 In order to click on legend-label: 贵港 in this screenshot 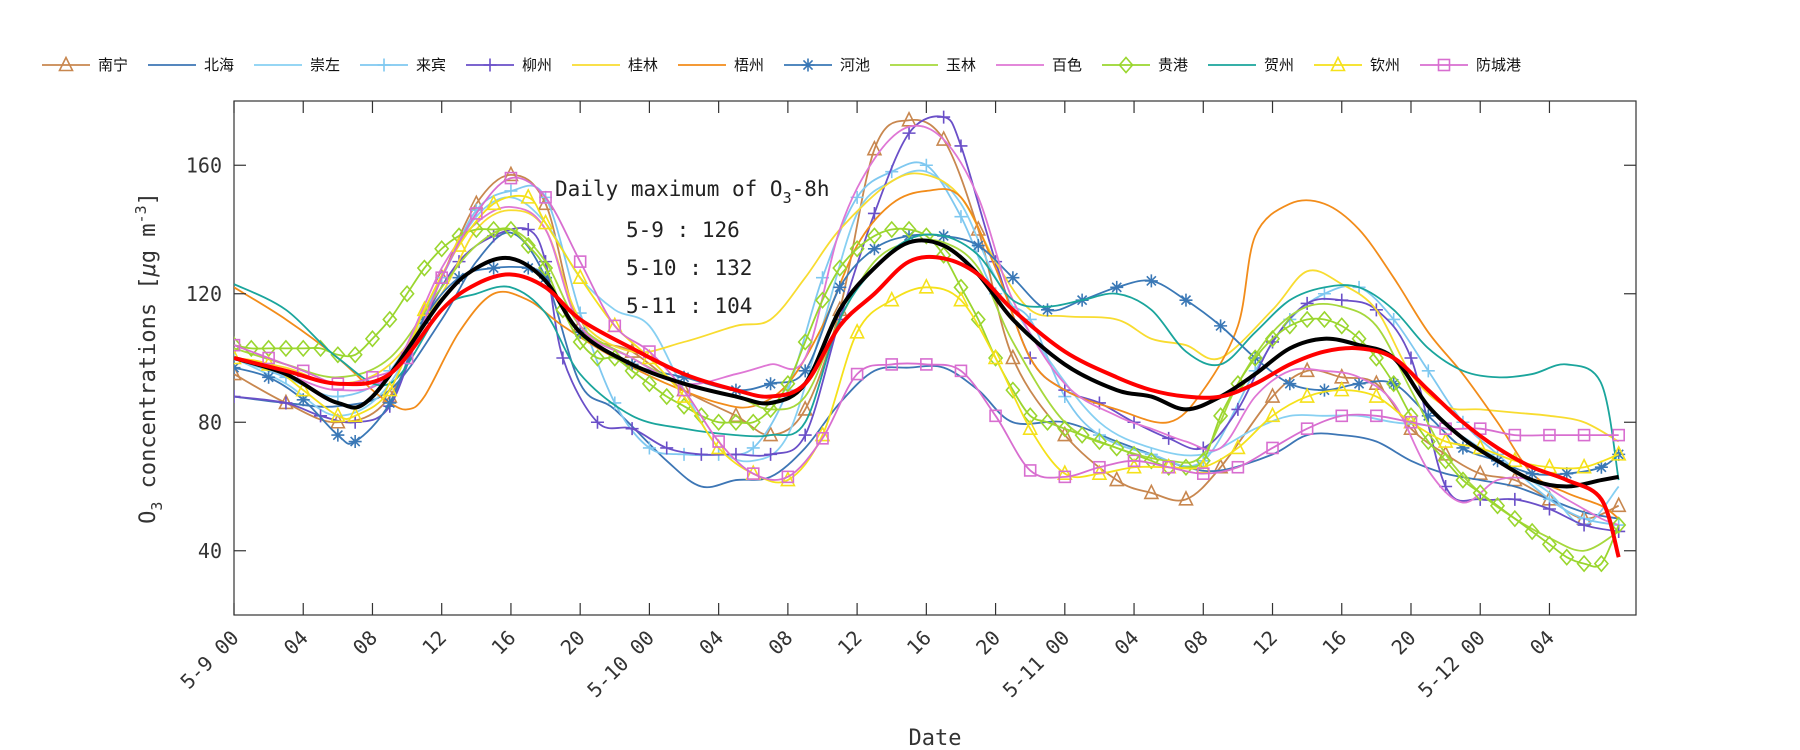, I will do `click(1173, 65)`.